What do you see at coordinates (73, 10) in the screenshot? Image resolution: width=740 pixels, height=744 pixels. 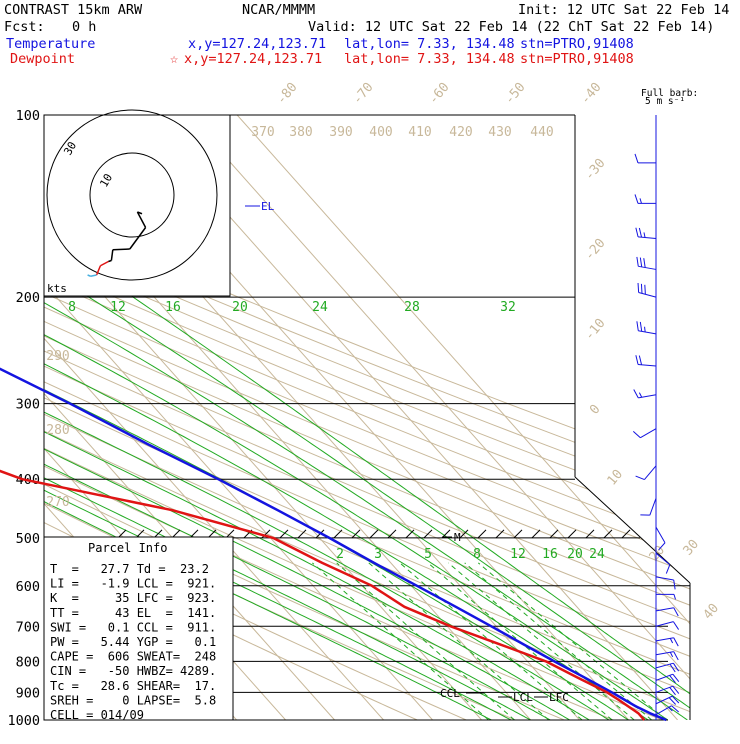 I see `model-title: CONTRAST 15km ARW` at bounding box center [73, 10].